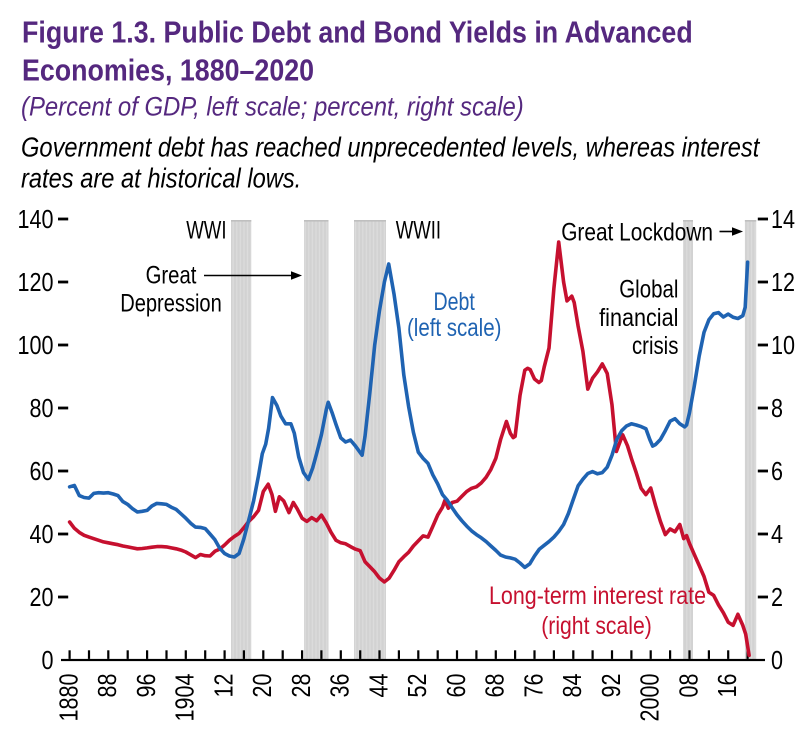 This screenshot has width=810, height=734. I want to click on svg-text: financial, so click(638, 318).